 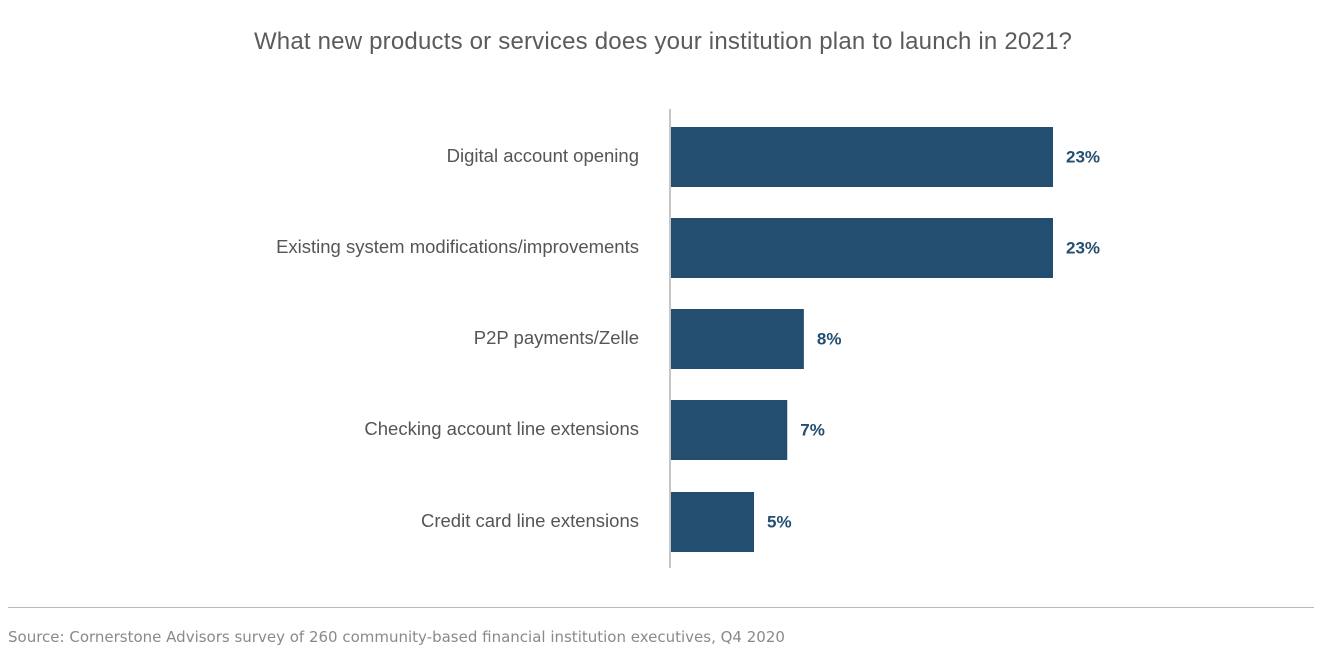 I want to click on category-label: P2P payments/Zelle, so click(x=556, y=337).